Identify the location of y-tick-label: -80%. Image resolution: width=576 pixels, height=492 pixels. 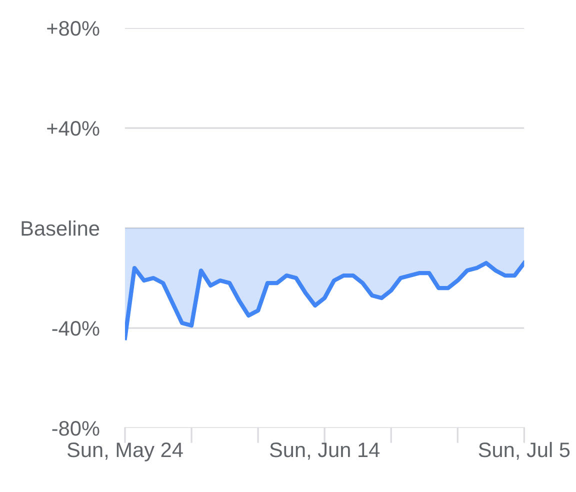
(76, 428).